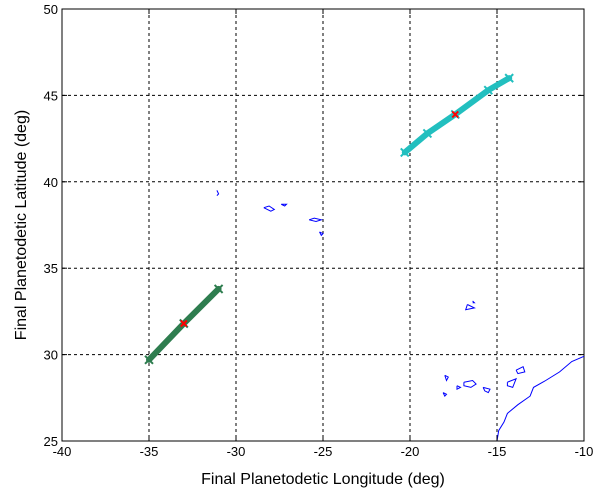  What do you see at coordinates (236, 451) in the screenshot?
I see `x-tick-label: -30` at bounding box center [236, 451].